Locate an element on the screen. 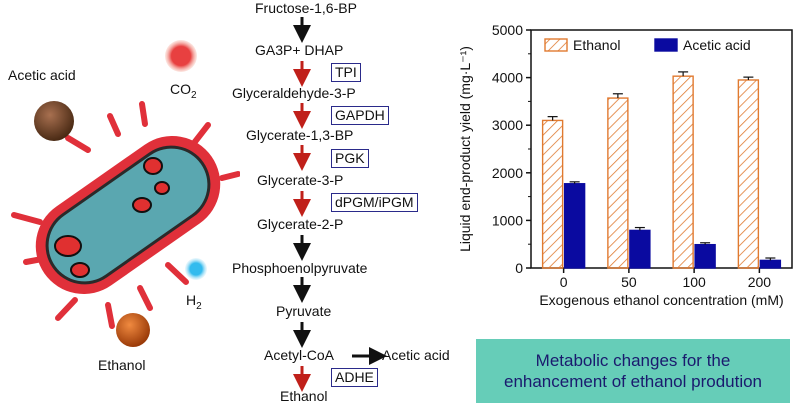  y-tick-label: 5000 is located at coordinates (507, 30).